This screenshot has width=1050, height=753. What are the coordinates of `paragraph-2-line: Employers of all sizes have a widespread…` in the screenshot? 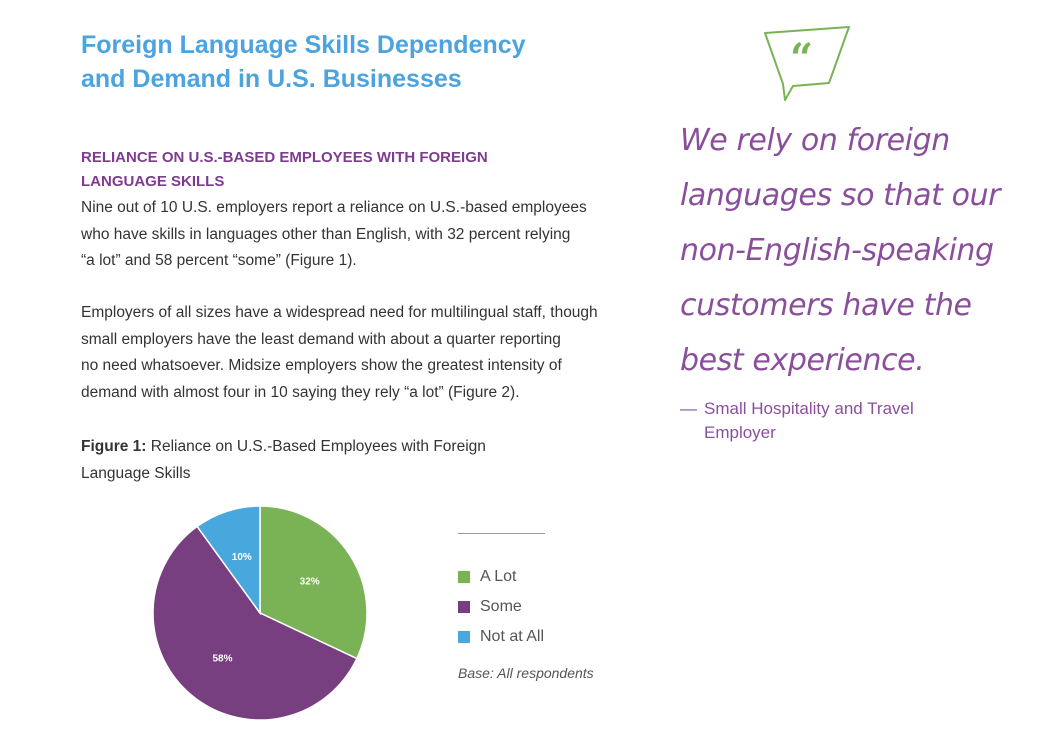 It's located at (339, 312).